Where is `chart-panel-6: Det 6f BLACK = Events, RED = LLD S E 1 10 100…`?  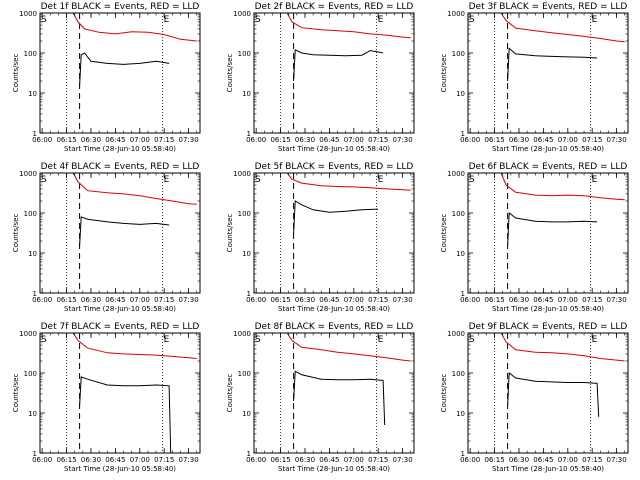 chart-panel-6: Det 6f BLACK = Events, RED = LLD S E 1 10 100… is located at coordinates (534, 237).